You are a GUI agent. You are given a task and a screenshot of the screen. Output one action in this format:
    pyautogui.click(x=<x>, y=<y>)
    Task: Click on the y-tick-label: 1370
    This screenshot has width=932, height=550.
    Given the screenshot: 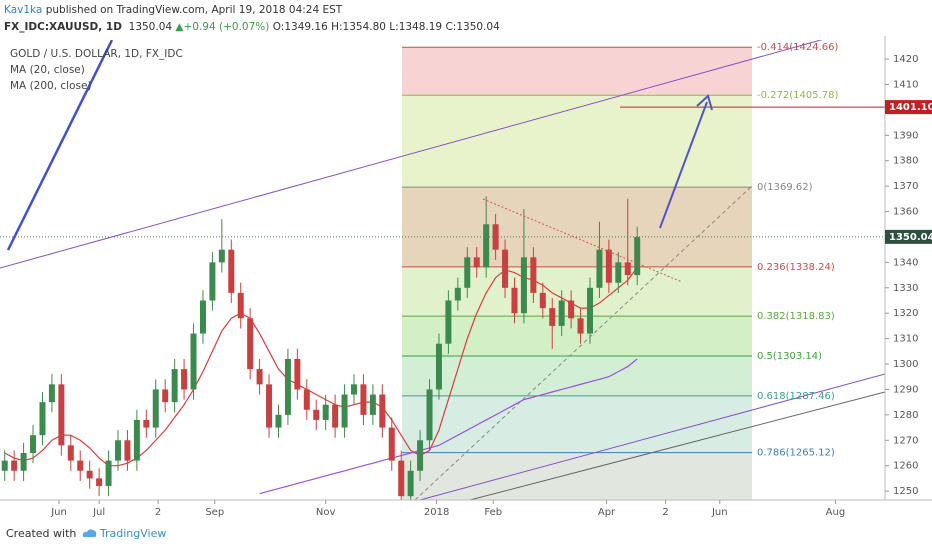 What is the action you would take?
    pyautogui.click(x=905, y=186)
    